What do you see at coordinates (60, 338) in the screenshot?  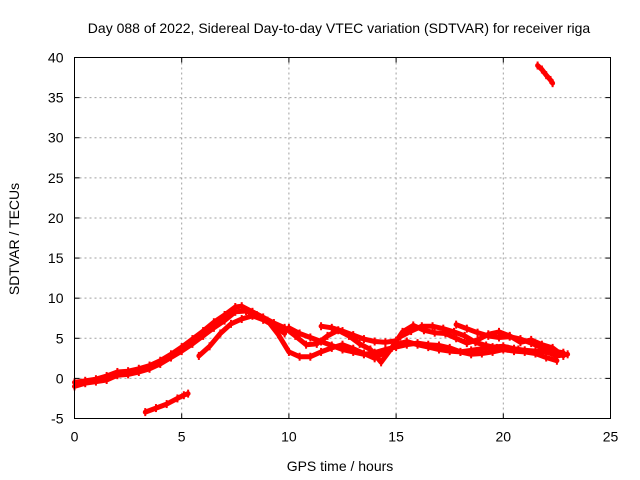 I see `y-tick-label: 5` at bounding box center [60, 338].